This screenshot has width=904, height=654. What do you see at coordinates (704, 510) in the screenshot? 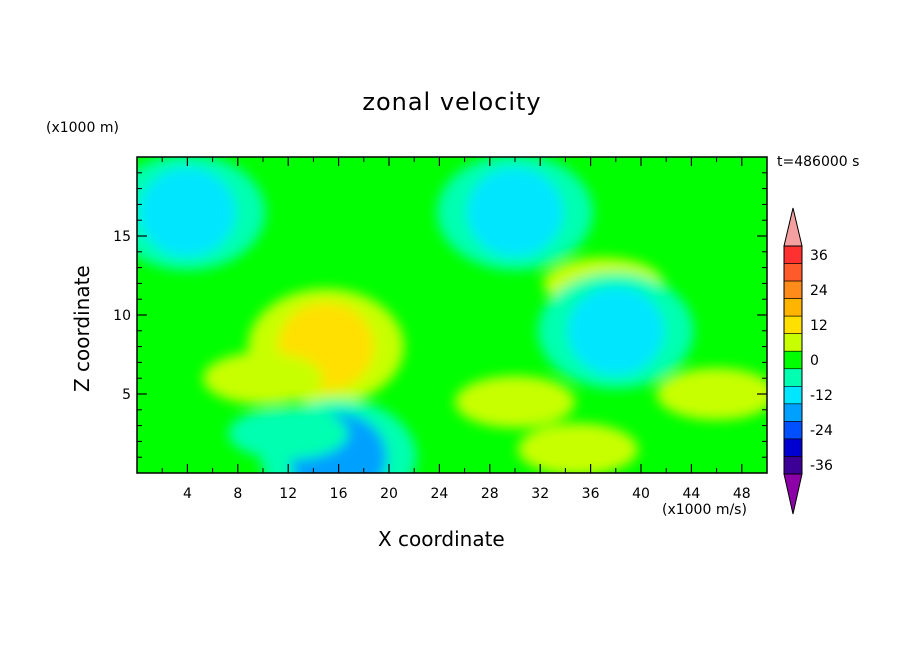
I see `x-unit-label: (x1000 m/s)` at bounding box center [704, 510].